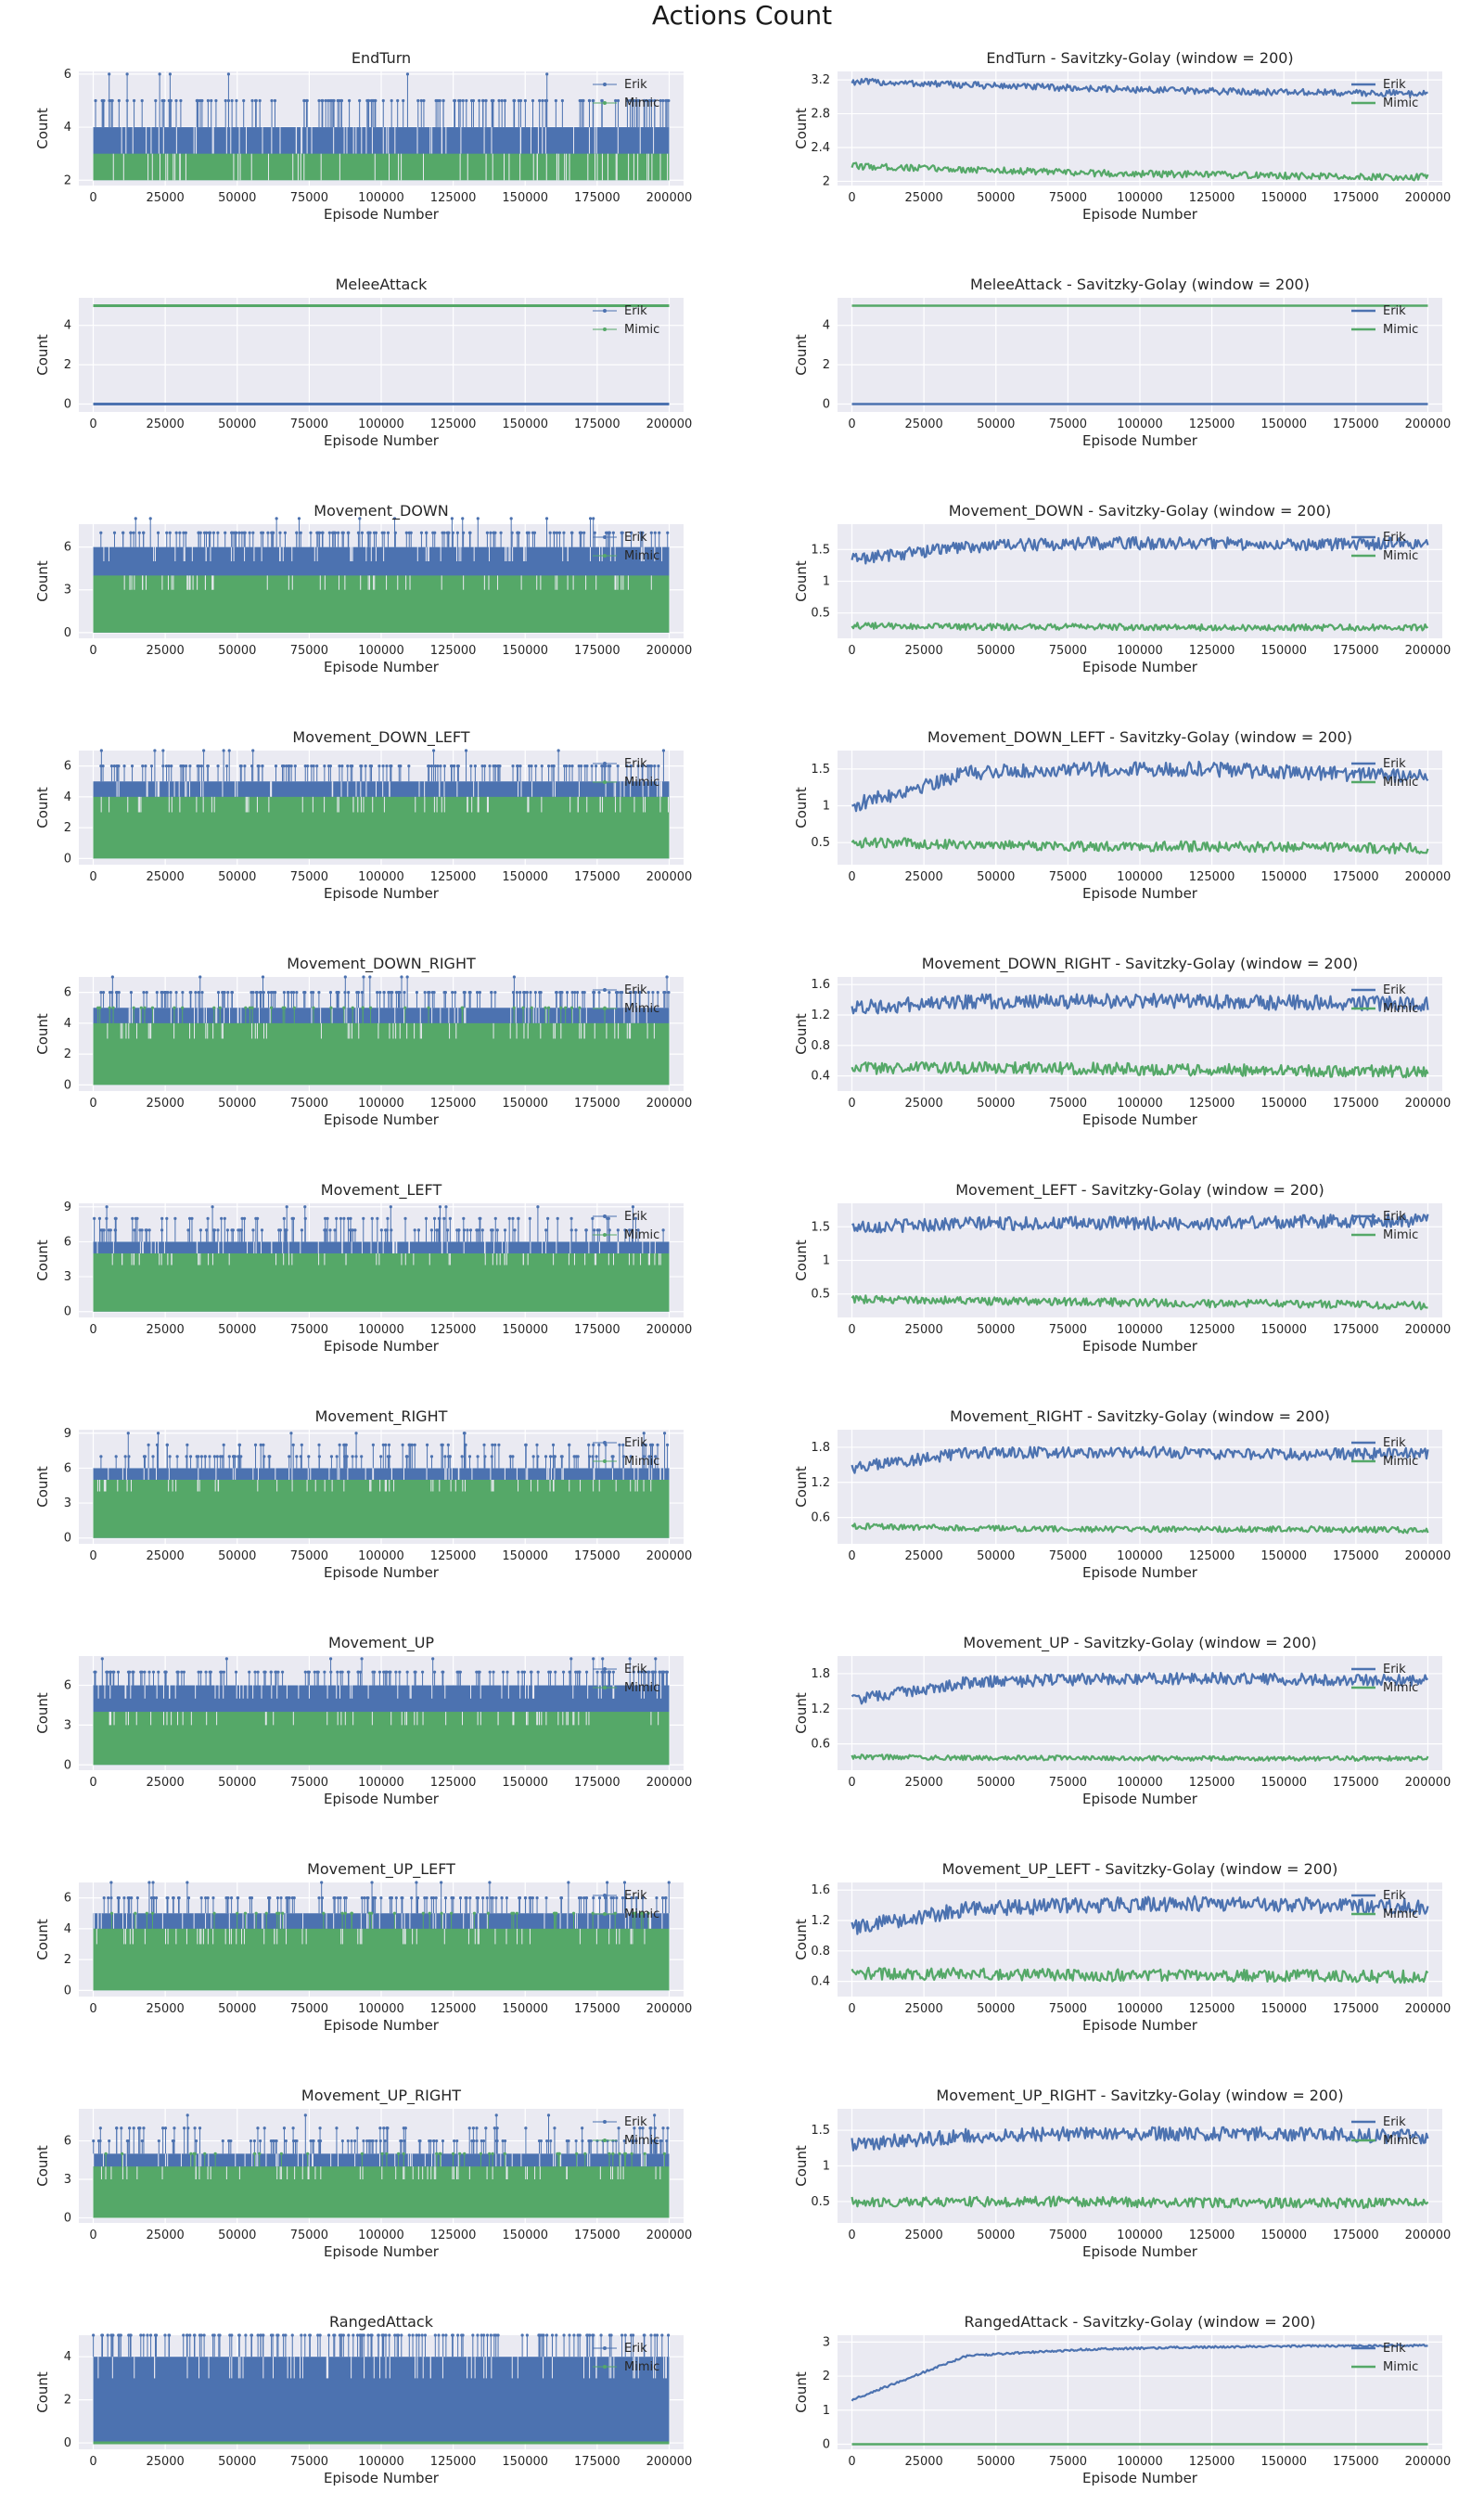 This screenshot has height=2505, width=1484. What do you see at coordinates (1068, 1330) in the screenshot?
I see `x-tick-label: 75000` at bounding box center [1068, 1330].